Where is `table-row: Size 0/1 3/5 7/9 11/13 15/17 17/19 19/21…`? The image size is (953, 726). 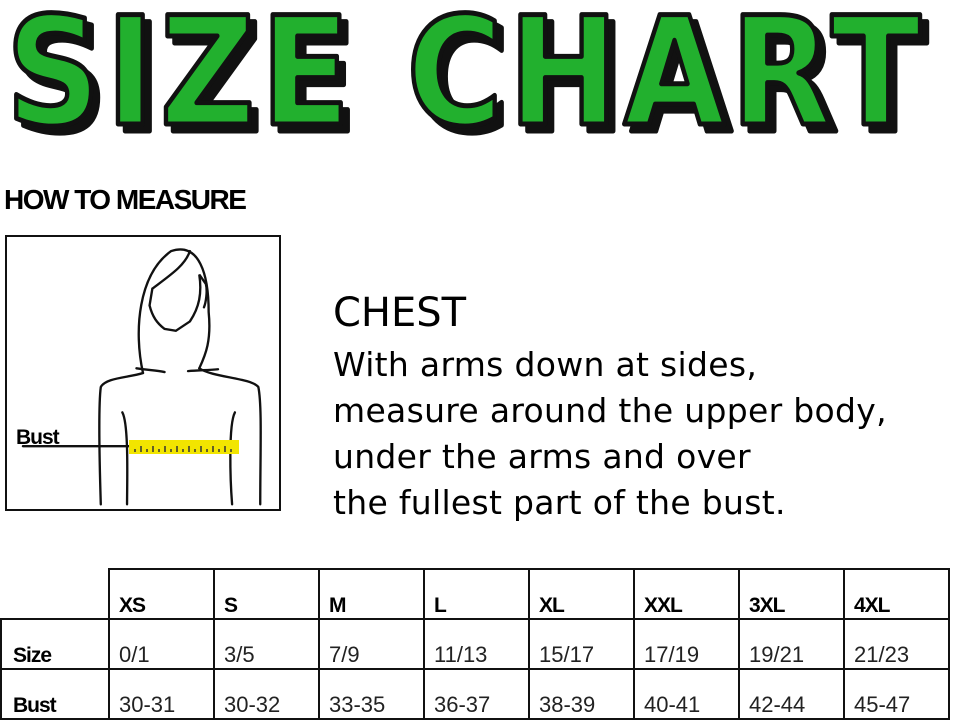
table-row: Size 0/1 3/5 7/9 11/13 15/17 17/19 19/21… is located at coordinates (475, 644).